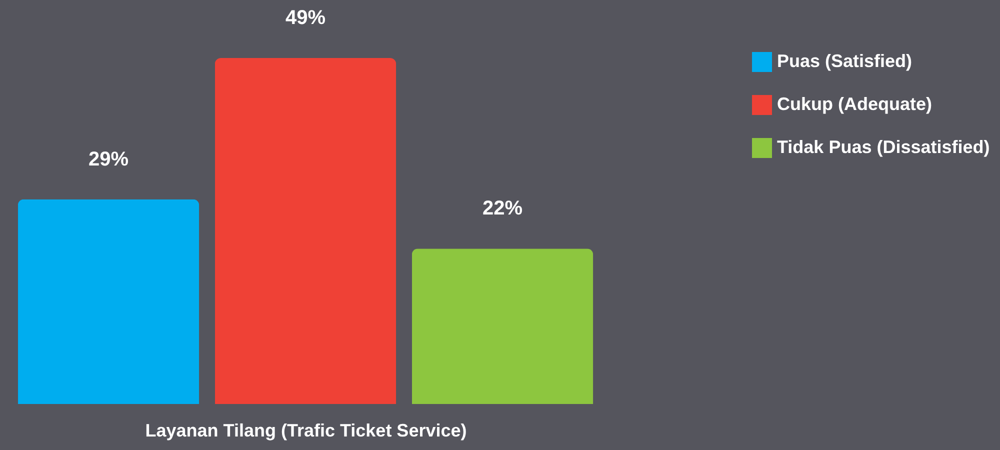  What do you see at coordinates (306, 430) in the screenshot?
I see `x-axis-title: Layanan Tilang (Trafic Ticket Service)` at bounding box center [306, 430].